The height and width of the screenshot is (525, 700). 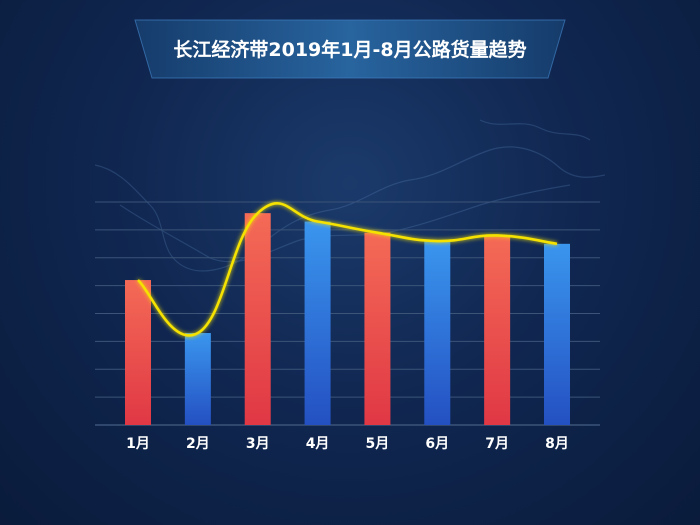 What do you see at coordinates (198, 444) in the screenshot?
I see `x-tick-label: 2月` at bounding box center [198, 444].